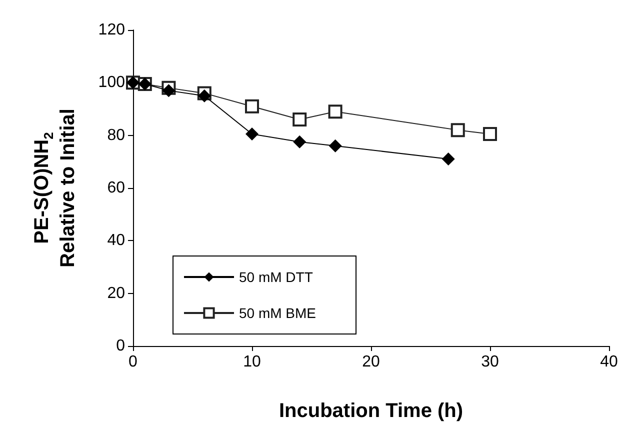 The width and height of the screenshot is (634, 447). What do you see at coordinates (277, 313) in the screenshot?
I see `legend-label: 50 mM BME` at bounding box center [277, 313].